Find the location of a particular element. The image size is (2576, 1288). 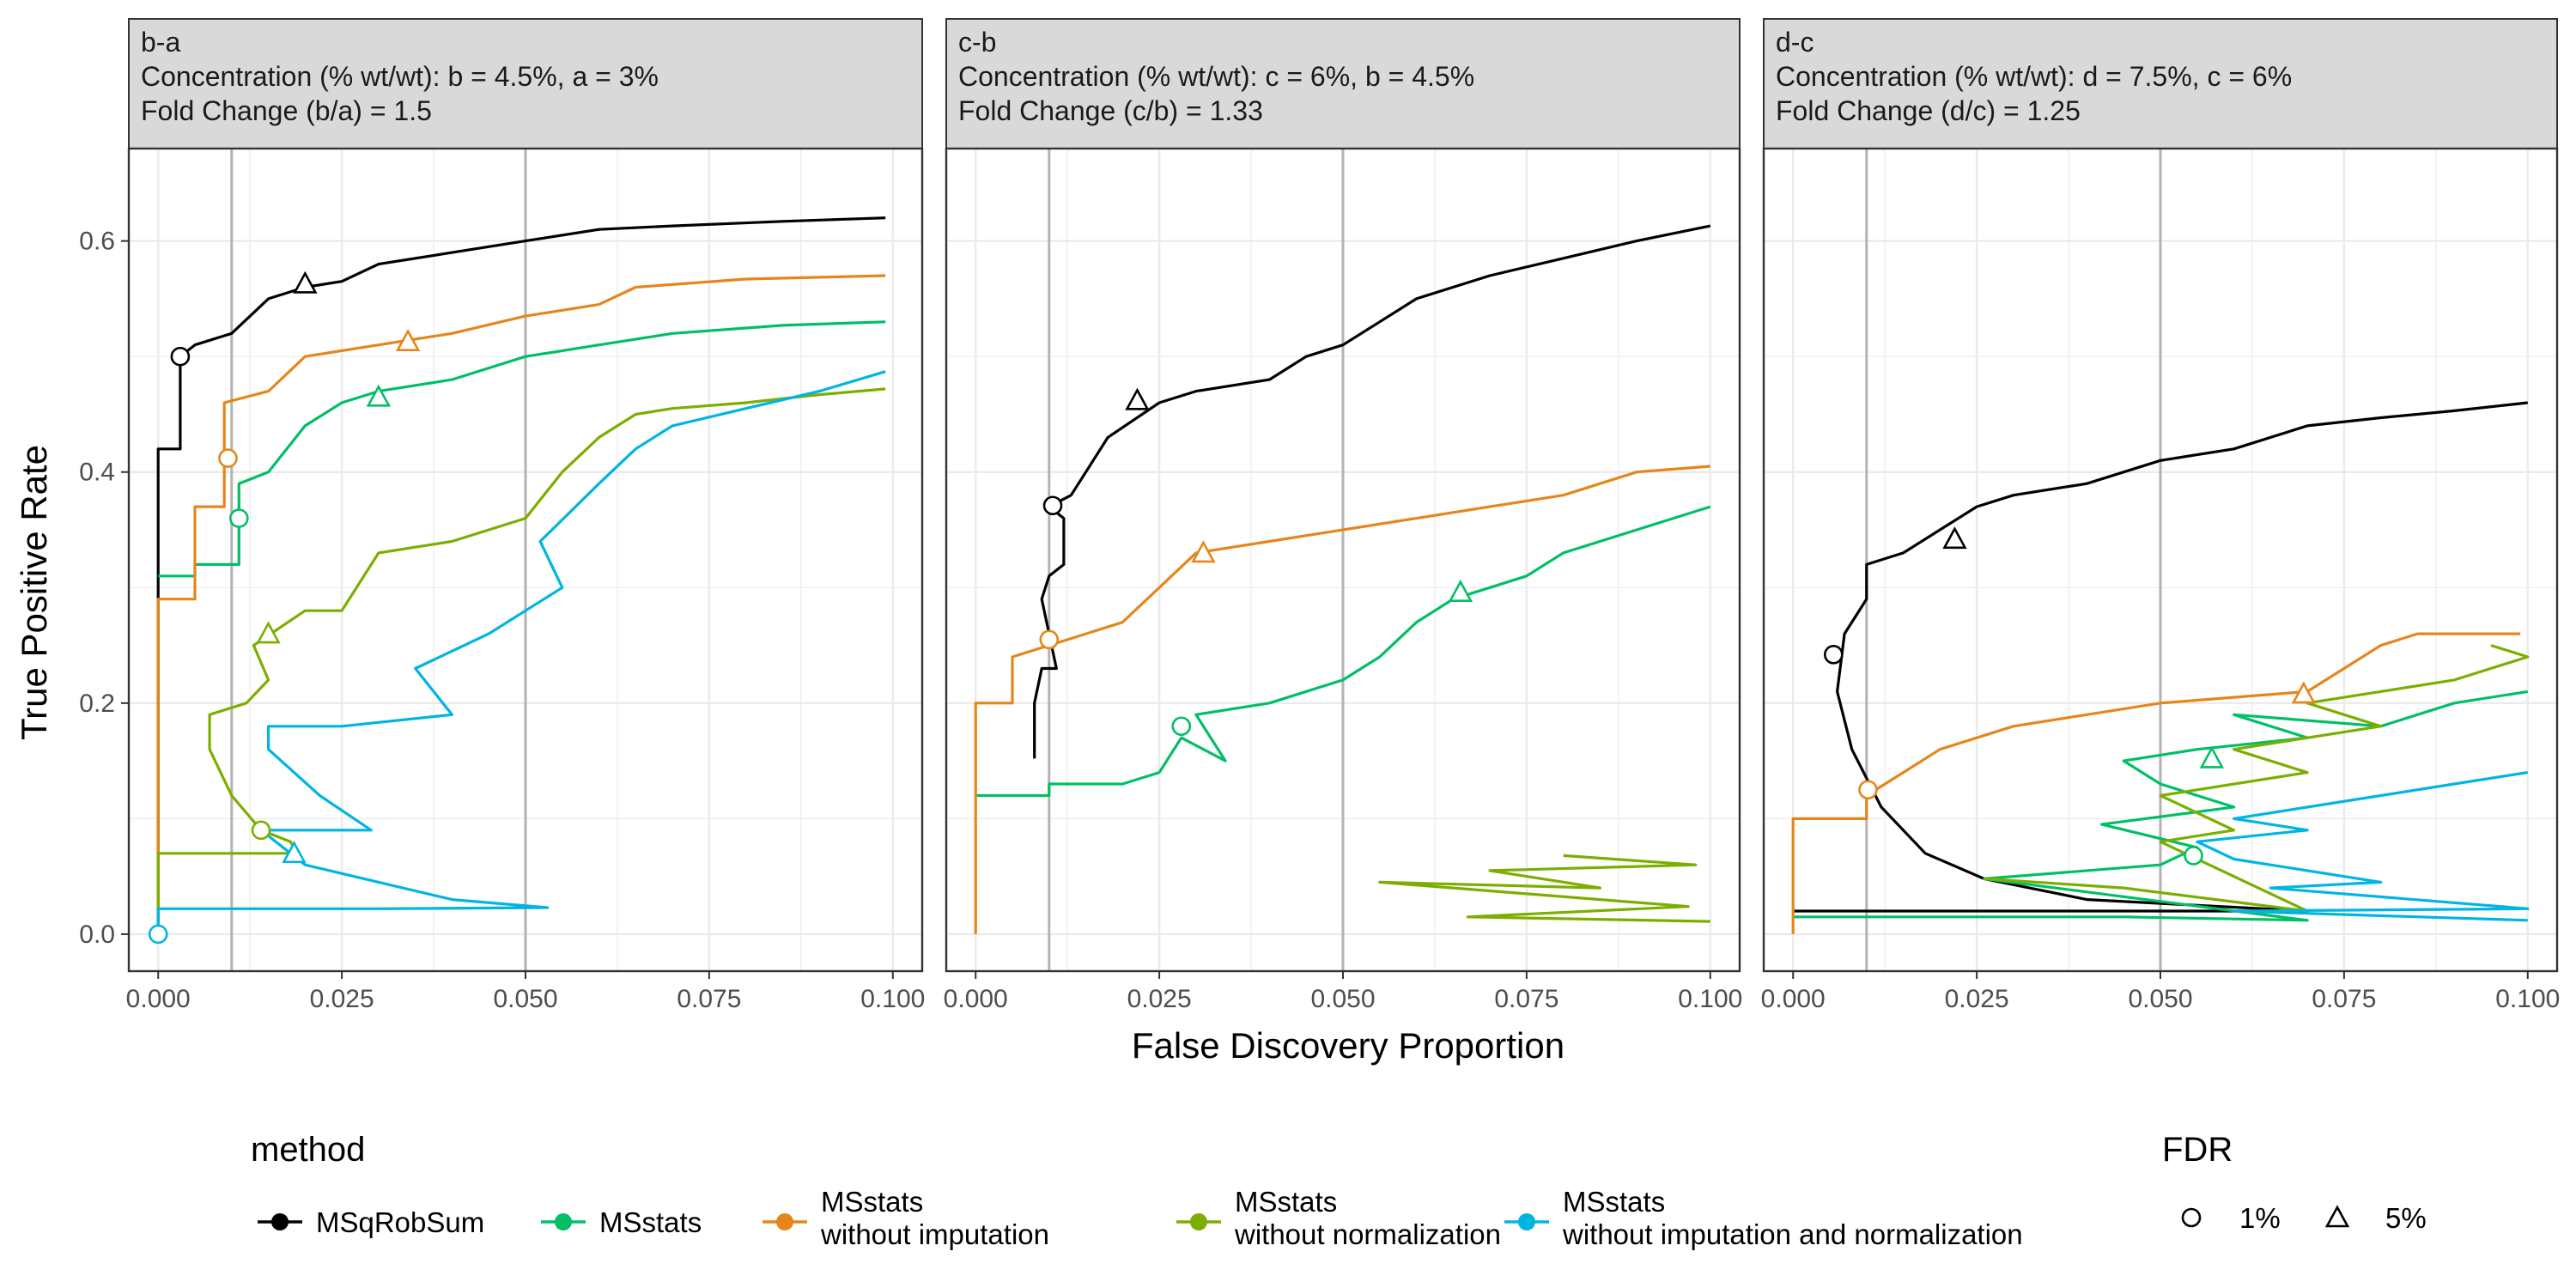

legend-item-msstats: MSstats is located at coordinates (621, 1222).